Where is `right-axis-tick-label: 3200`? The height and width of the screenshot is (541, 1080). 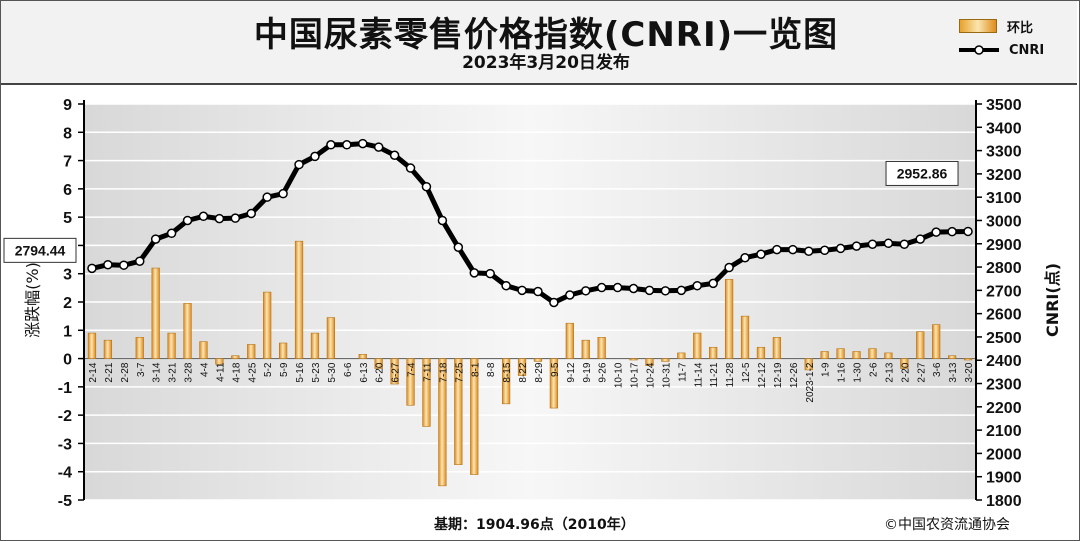 right-axis-tick-label: 3200 is located at coordinates (1004, 175).